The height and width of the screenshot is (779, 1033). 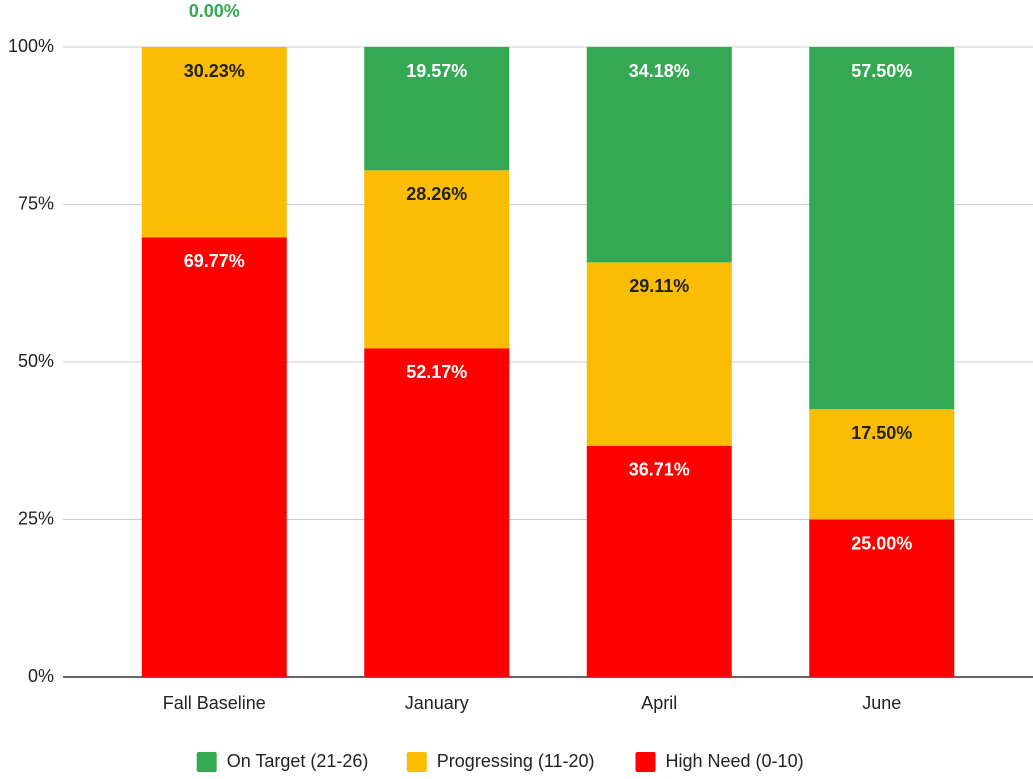 I want to click on y-tick-label: 0%, so click(x=41, y=676).